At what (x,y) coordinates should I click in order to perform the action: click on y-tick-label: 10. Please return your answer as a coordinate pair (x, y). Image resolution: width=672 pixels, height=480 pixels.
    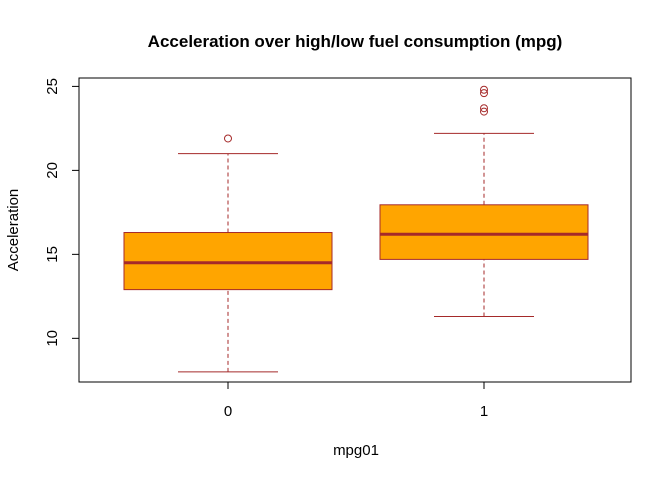
    Looking at the image, I should click on (52, 338).